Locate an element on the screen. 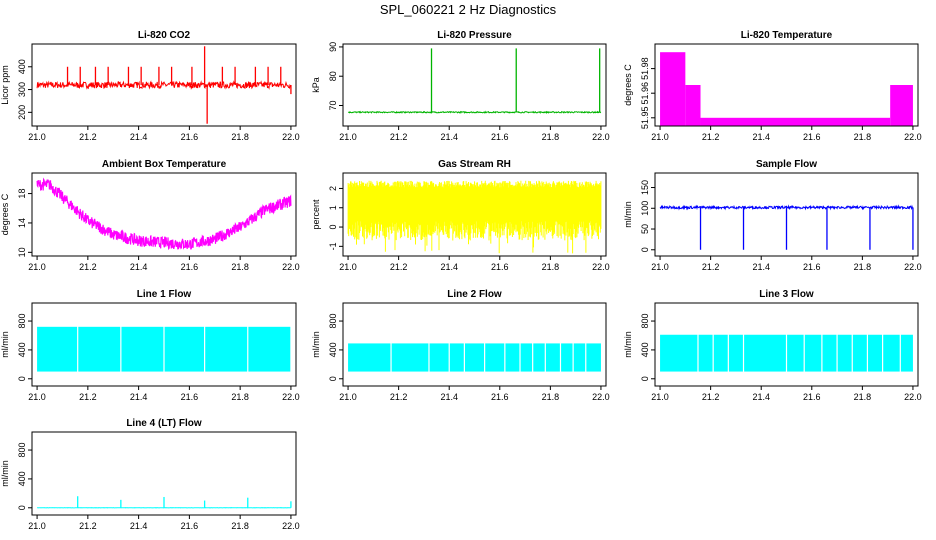 The height and width of the screenshot is (540, 936). y-axis-label: percent is located at coordinates (316, 214).